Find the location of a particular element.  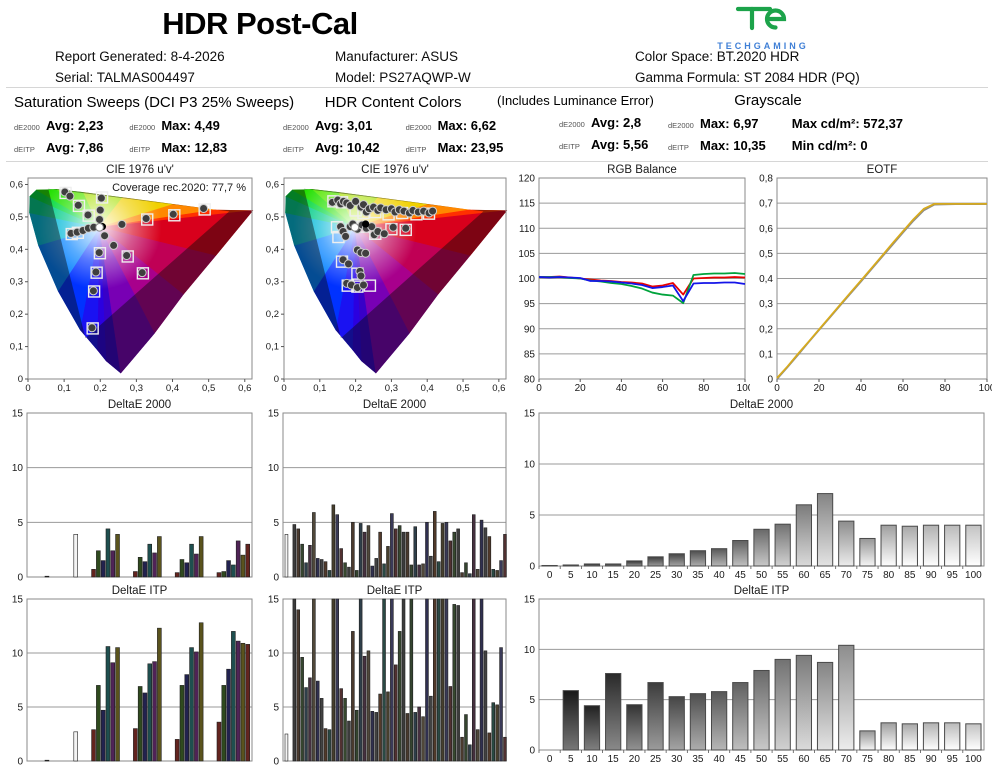

svg-text: DeltaE 2000 is located at coordinates (761, 405).